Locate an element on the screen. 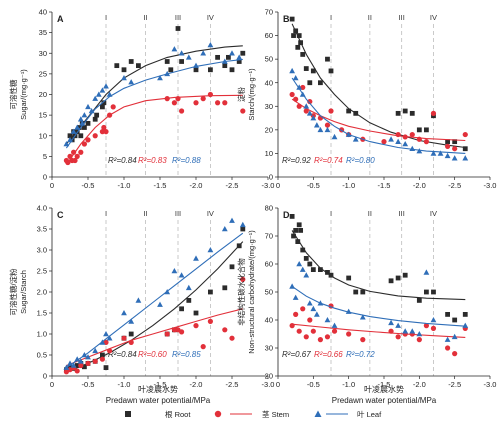 Image resolution: width=500 pixels, height=425 pixels. y-axis-label-en: Non-structural carbohydrate/(mg·g⁻¹) is located at coordinates (251, 292).